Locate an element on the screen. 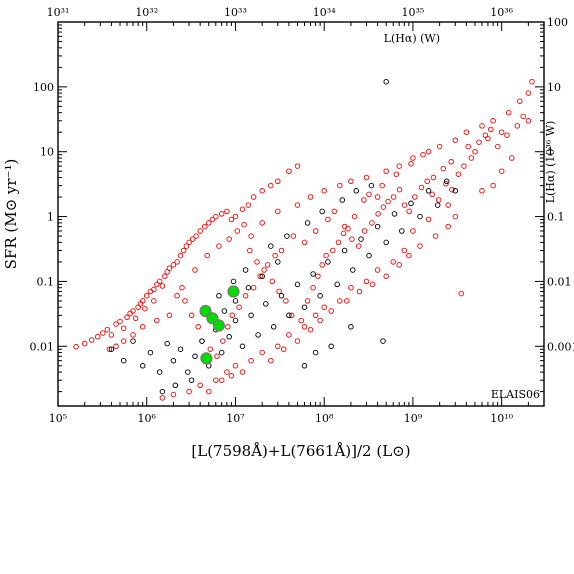 The width and height of the screenshot is (574, 574). x-tick-label-0: 10⁵ is located at coordinates (58, 418).